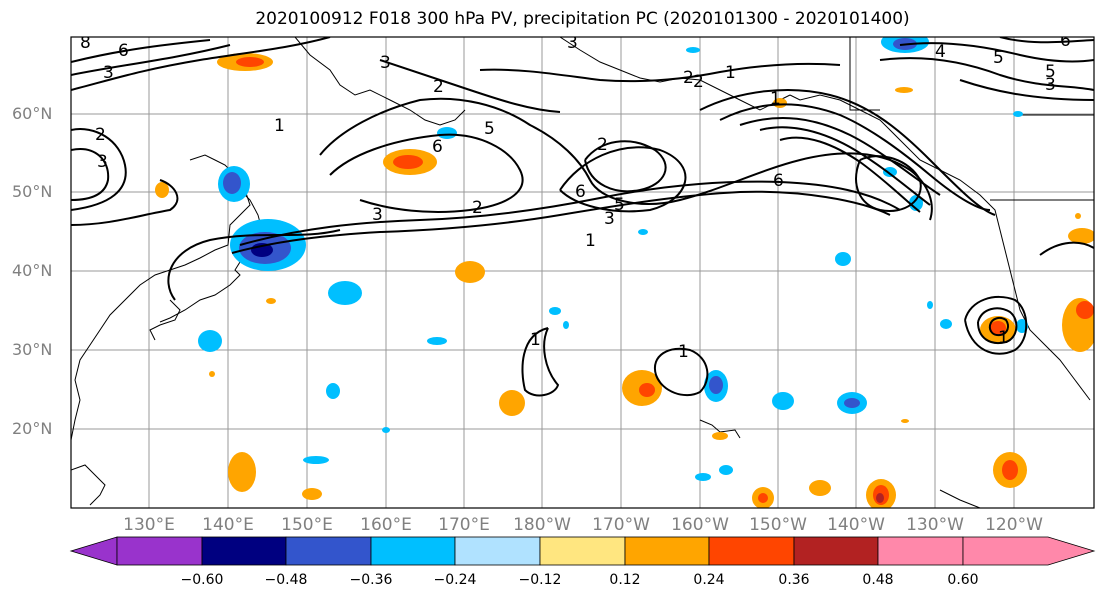 The width and height of the screenshot is (1105, 601). I want to click on lon-label: 160°W, so click(700, 525).